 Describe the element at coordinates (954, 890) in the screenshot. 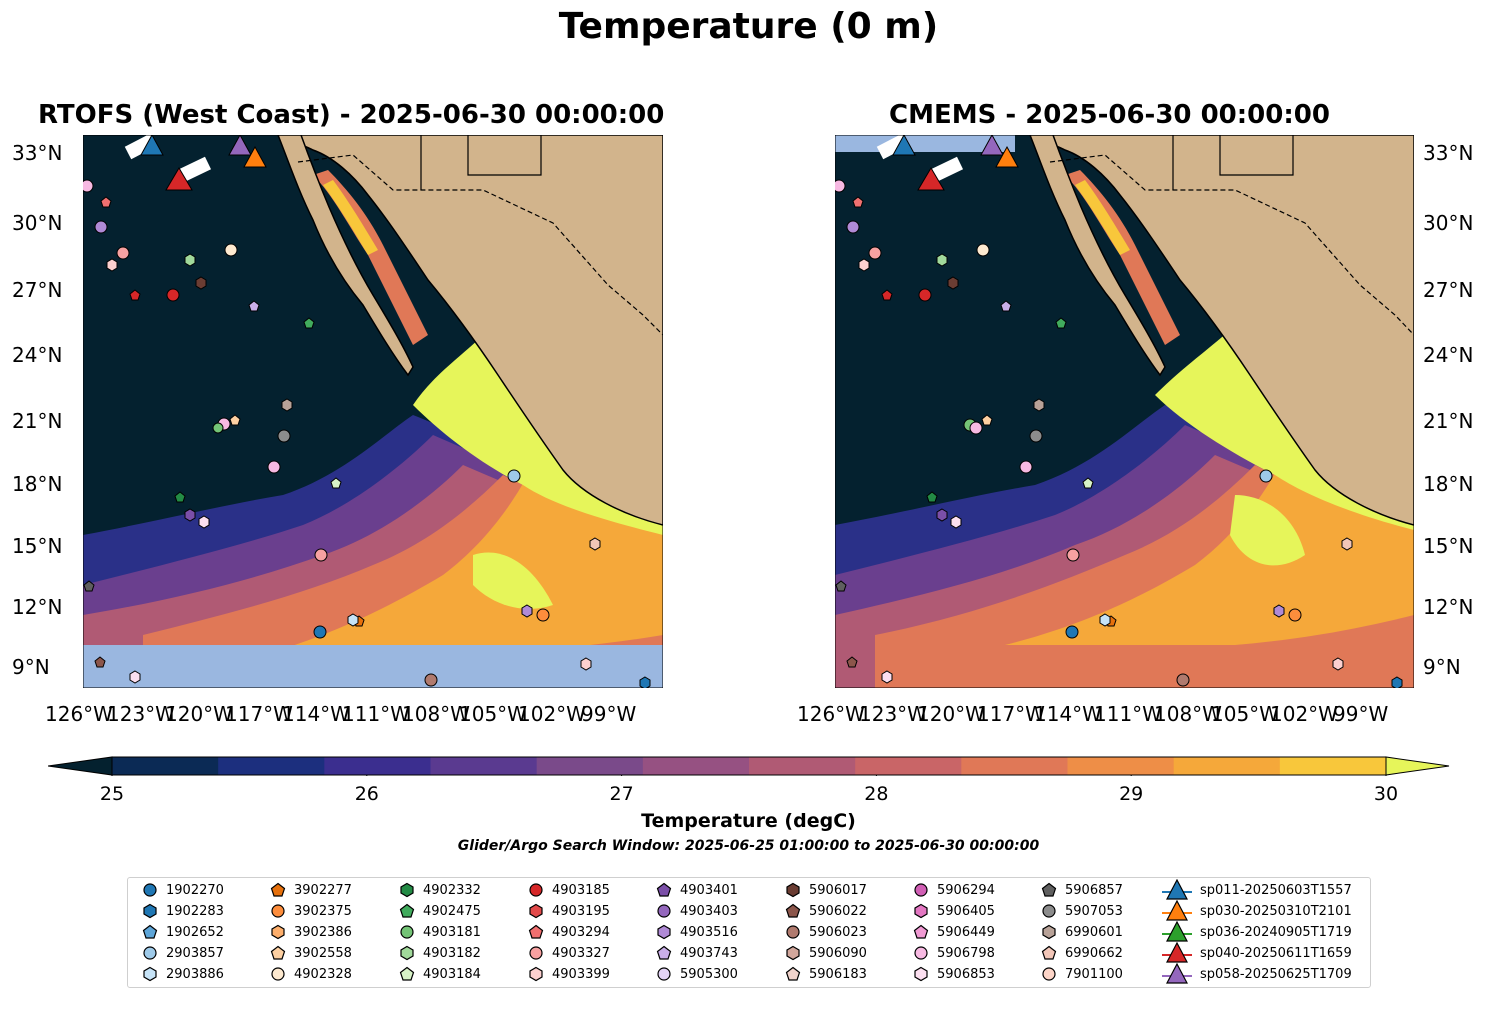

I see `legend-entry: 5906294` at that location.